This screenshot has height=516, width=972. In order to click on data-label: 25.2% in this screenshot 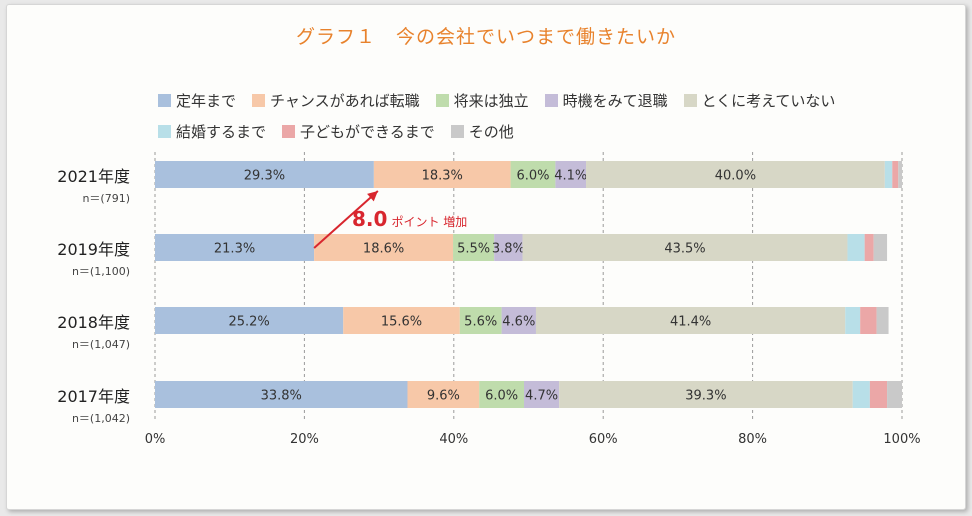, I will do `click(248, 322)`.